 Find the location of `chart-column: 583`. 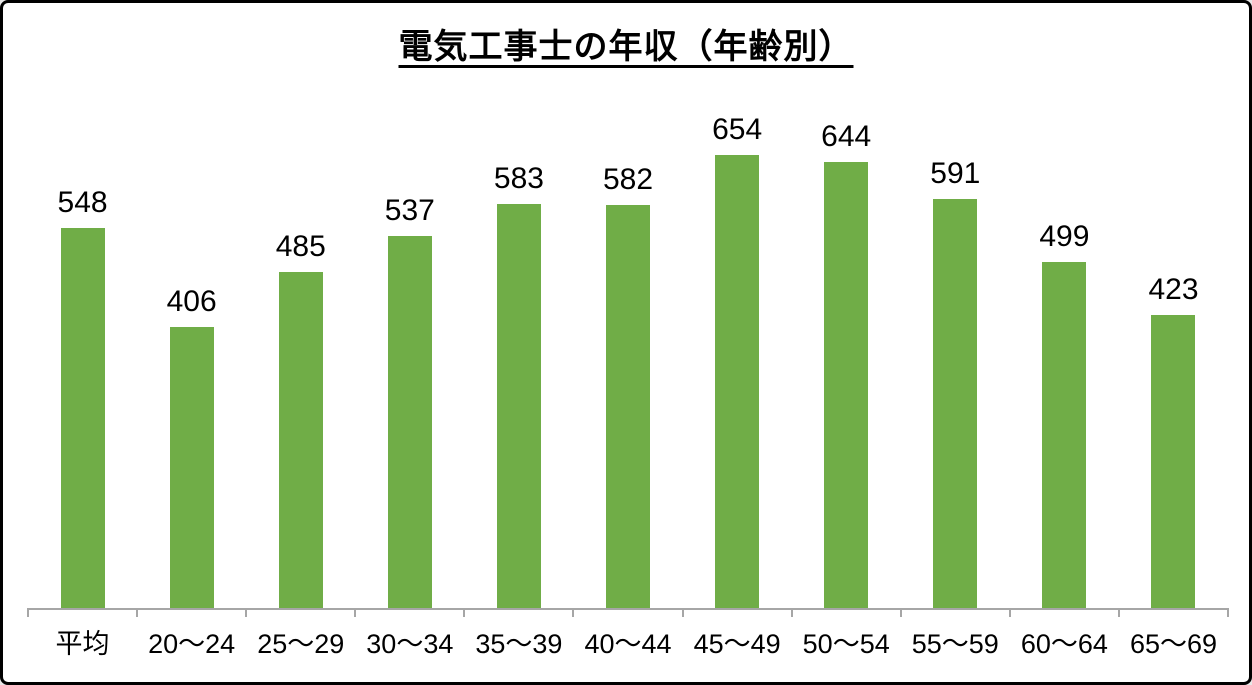

chart-column: 583 is located at coordinates (518, 353).